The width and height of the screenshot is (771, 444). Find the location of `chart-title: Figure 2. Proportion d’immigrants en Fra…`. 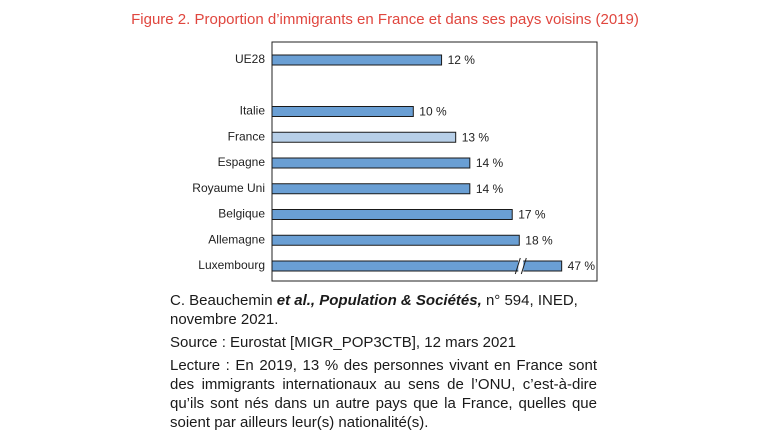

chart-title: Figure 2. Proportion d’immigrants en Fra… is located at coordinates (385, 19).